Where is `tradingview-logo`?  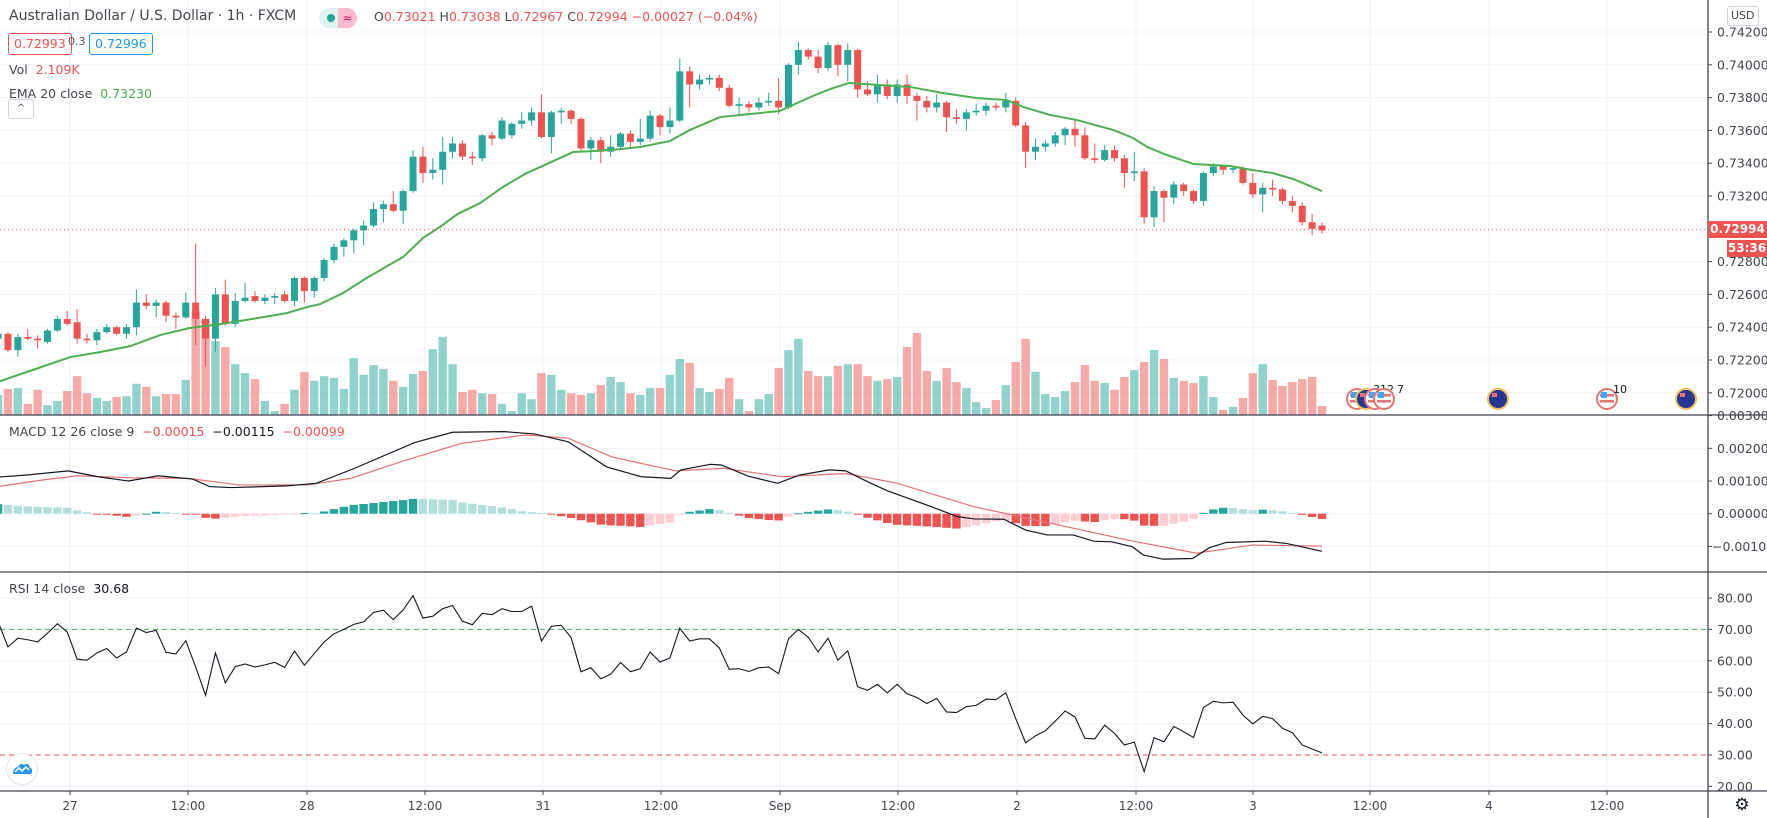
tradingview-logo is located at coordinates (22, 769).